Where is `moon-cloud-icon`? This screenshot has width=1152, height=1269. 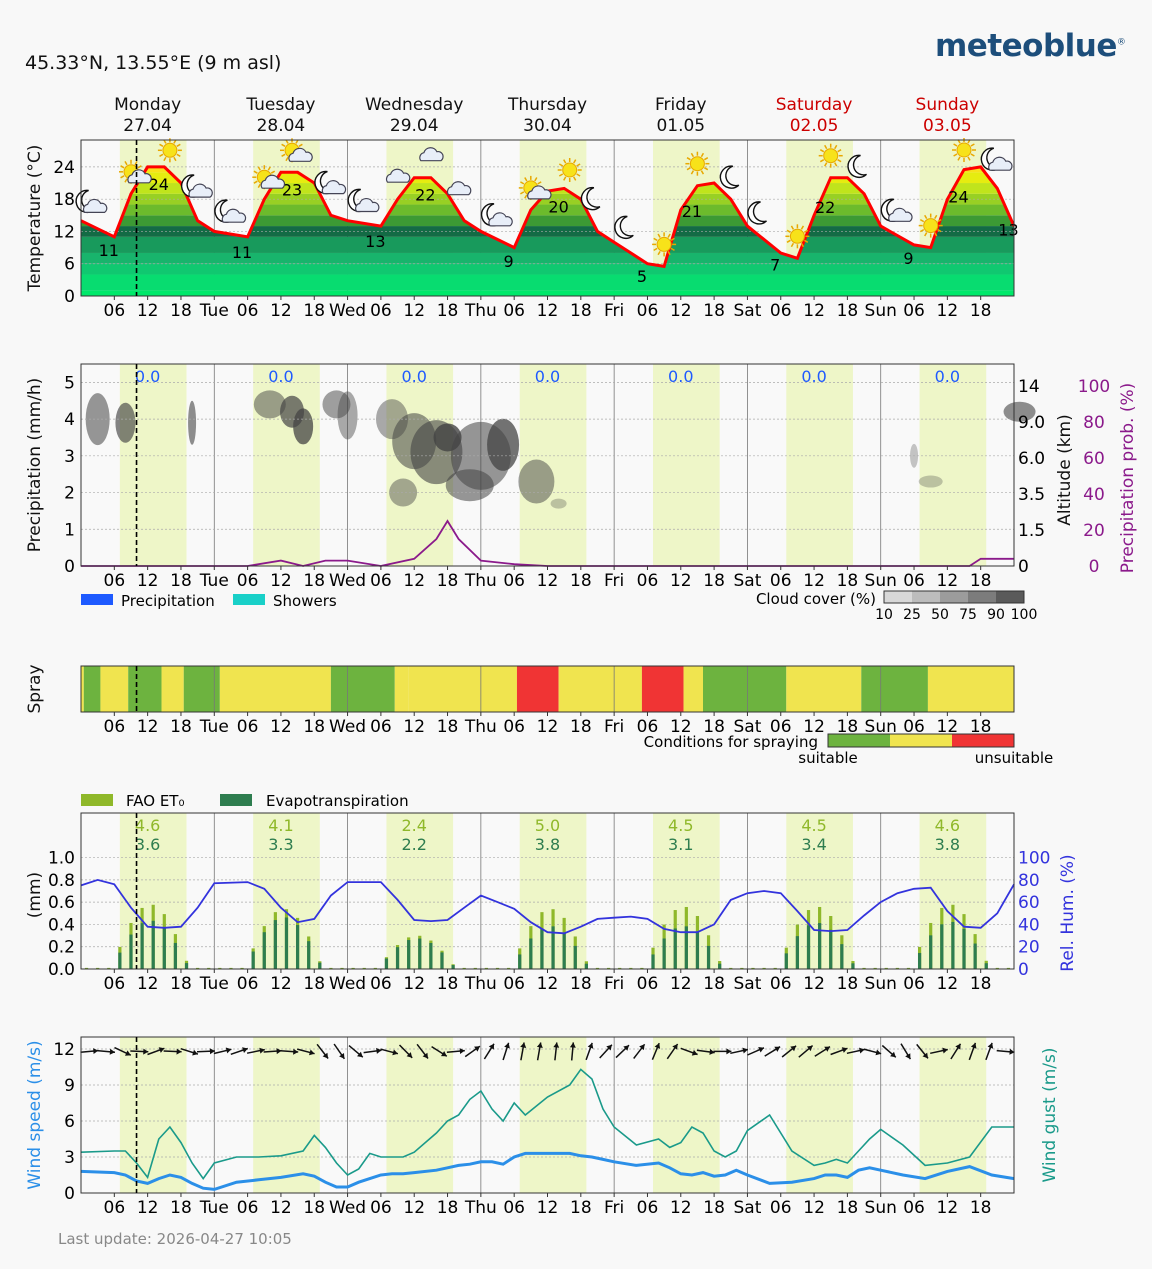
moon-cloud-icon is located at coordinates (996, 159).